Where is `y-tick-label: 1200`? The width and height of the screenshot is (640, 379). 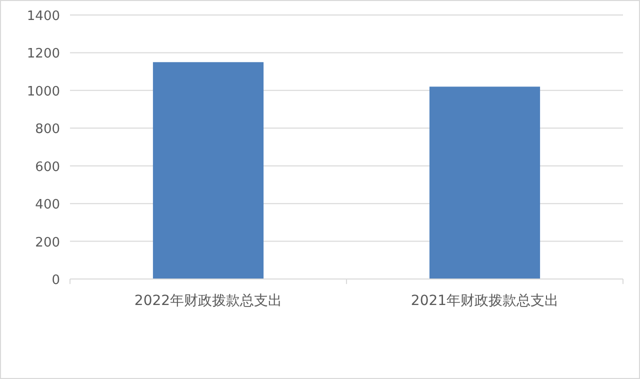 y-tick-label: 1200 is located at coordinates (43, 54).